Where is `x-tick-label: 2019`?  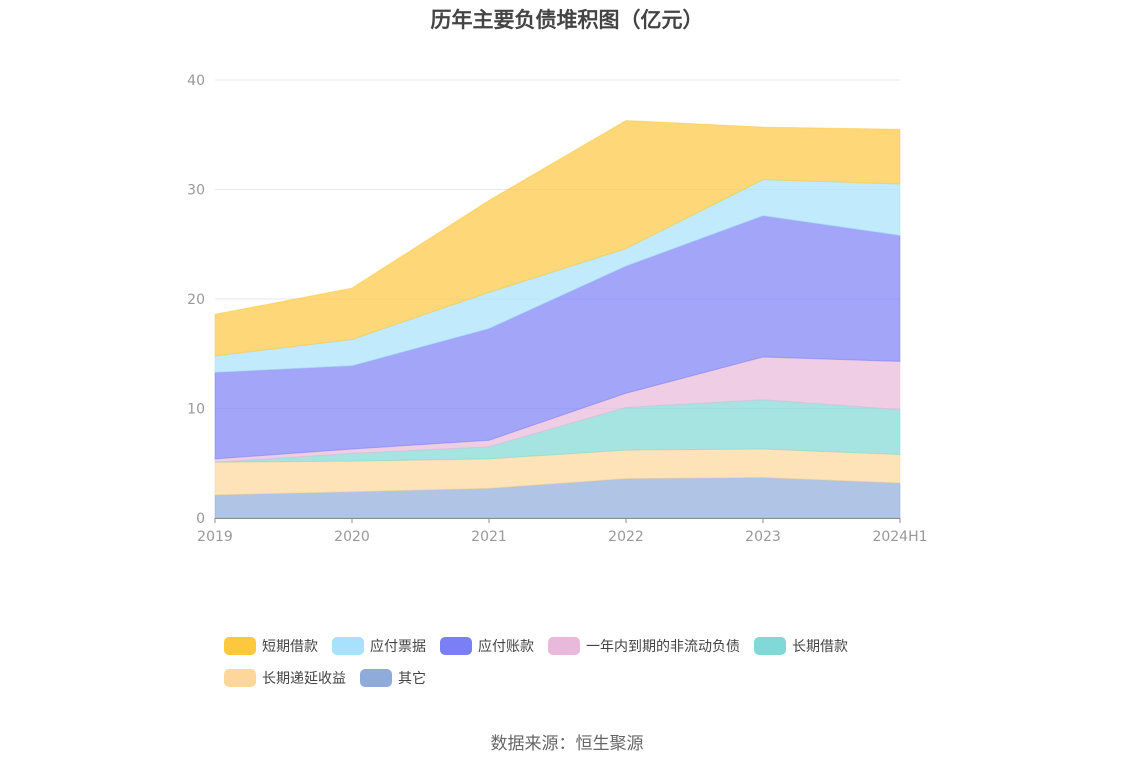
x-tick-label: 2019 is located at coordinates (215, 537).